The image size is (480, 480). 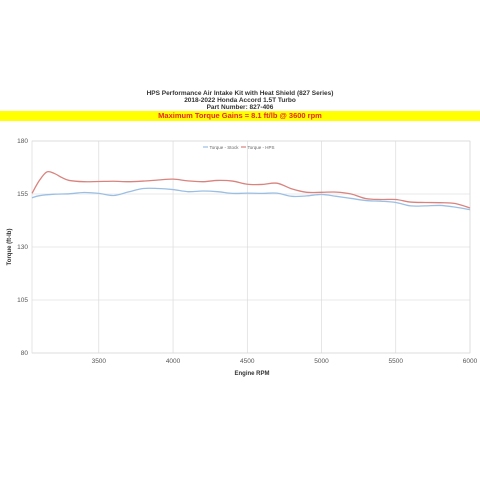 I want to click on series-line-torque-stock, so click(x=251, y=199).